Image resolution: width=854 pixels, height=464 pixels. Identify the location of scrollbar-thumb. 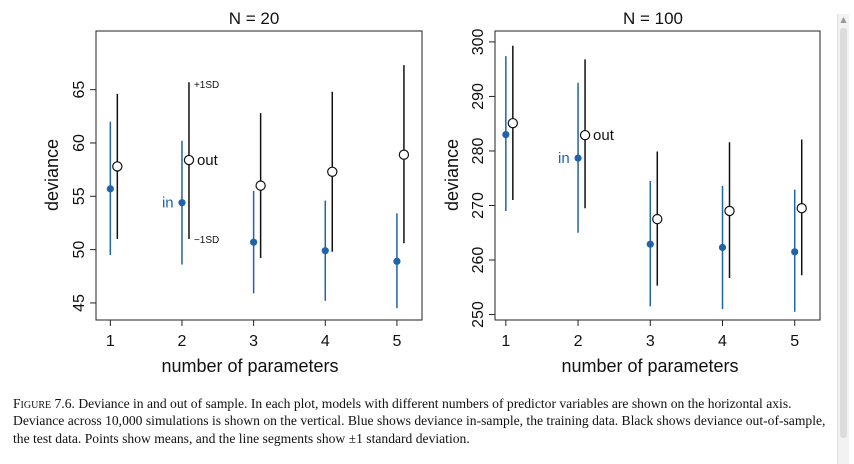
(843, 233).